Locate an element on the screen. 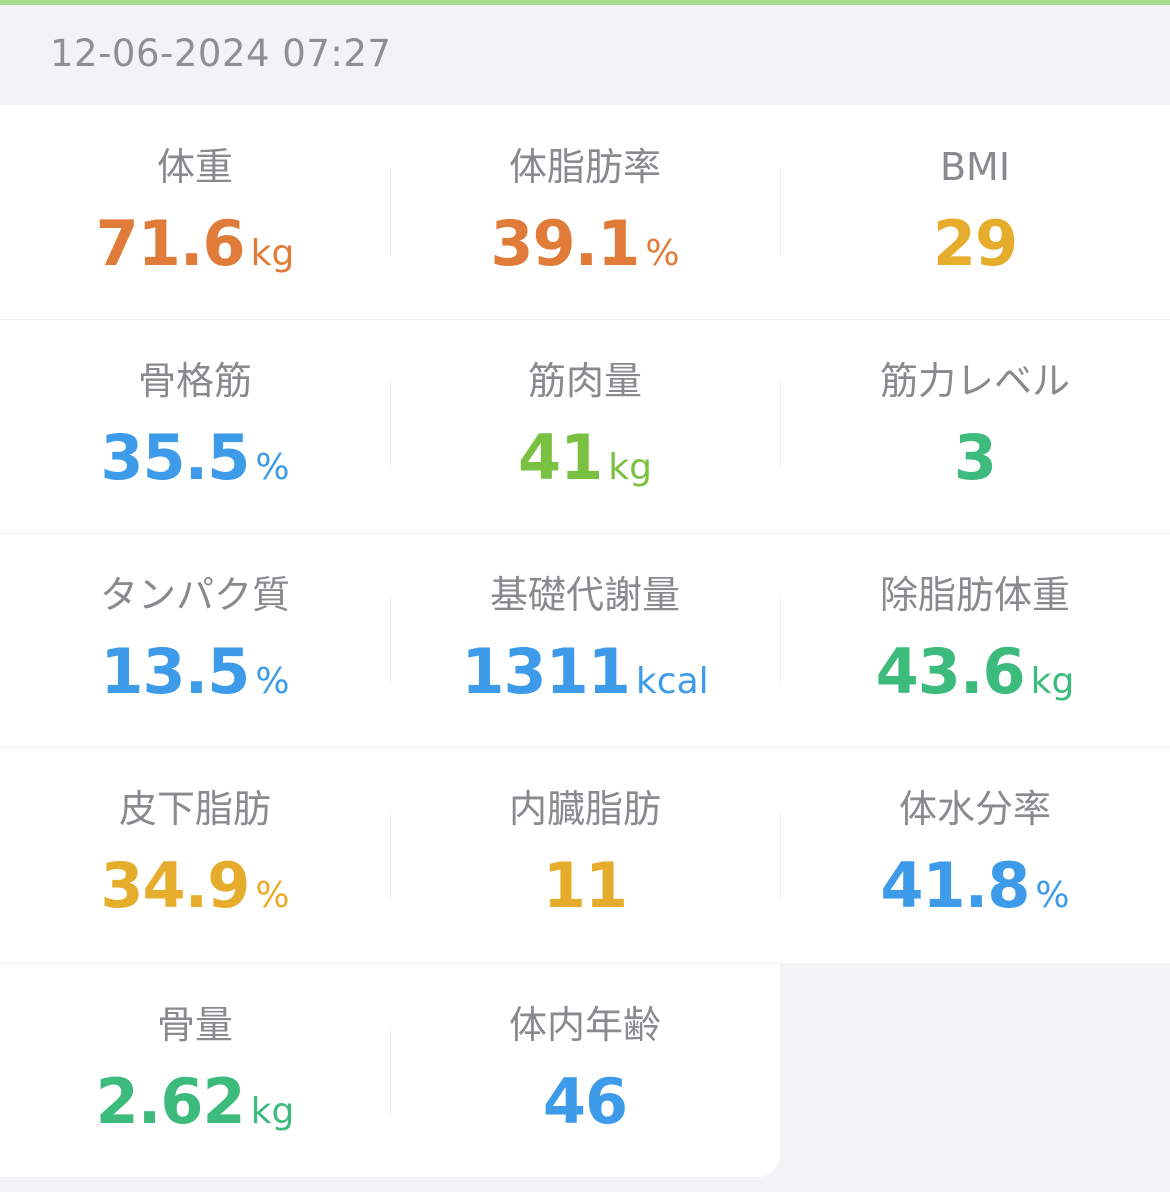 This screenshot has height=1192, width=1170. metric-value: 1311 is located at coordinates (546, 671).